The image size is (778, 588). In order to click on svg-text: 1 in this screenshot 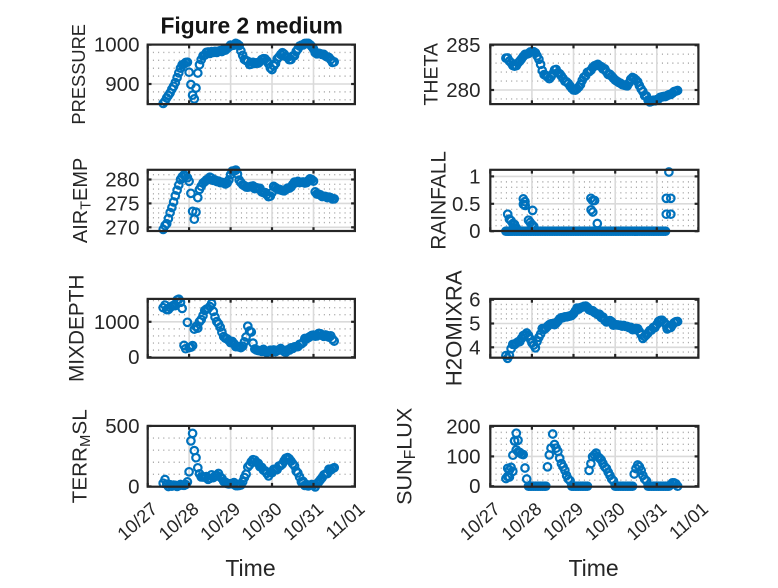, I will do `click(474, 176)`.